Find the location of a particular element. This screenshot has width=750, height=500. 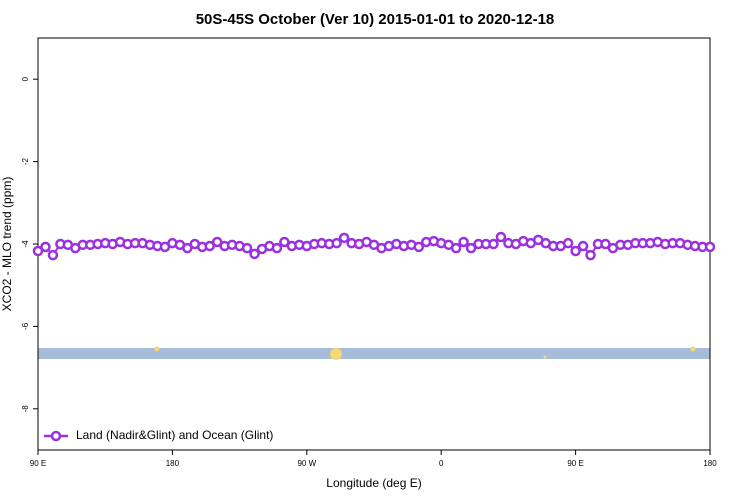

y-tick-label: -4 is located at coordinates (25, 244).